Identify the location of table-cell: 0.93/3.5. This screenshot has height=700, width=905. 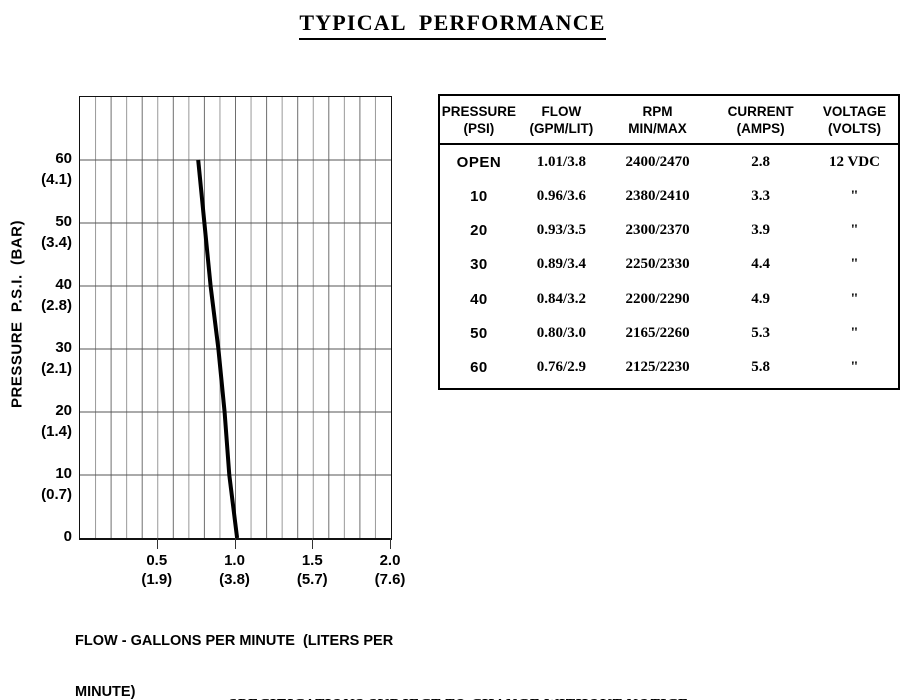
(561, 230).